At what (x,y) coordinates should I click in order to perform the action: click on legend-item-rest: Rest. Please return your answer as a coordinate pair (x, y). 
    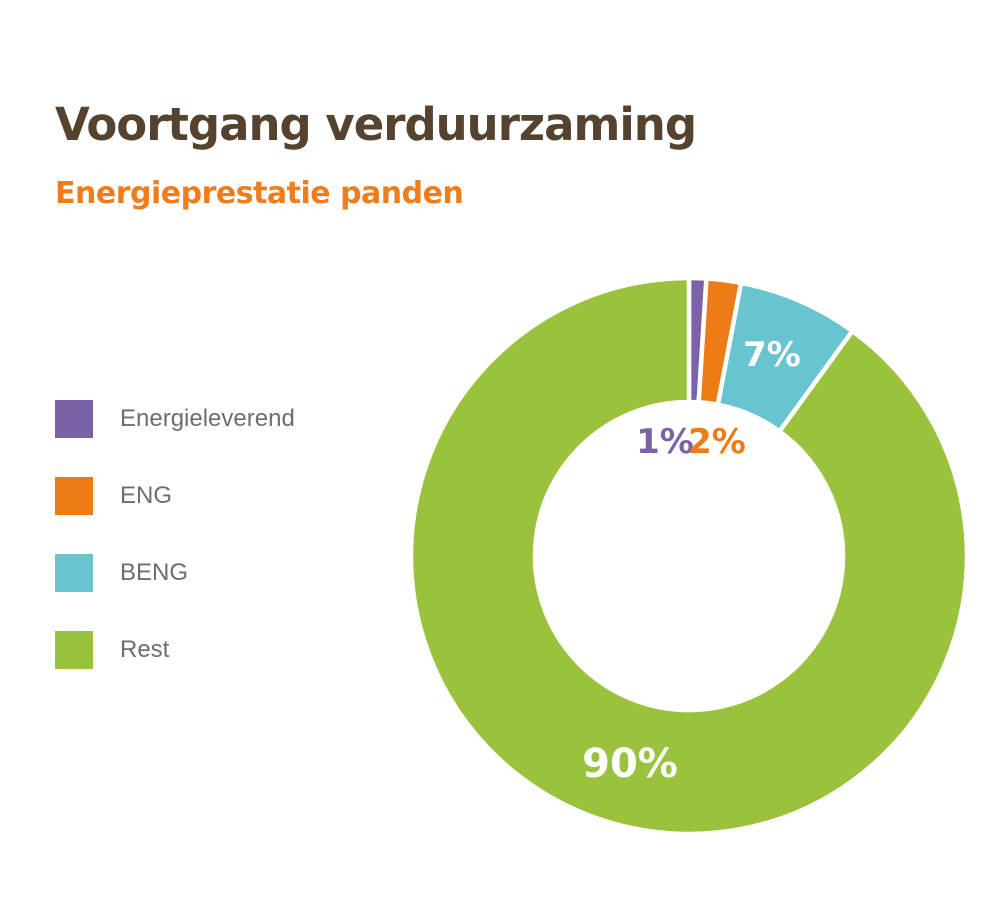
    Looking at the image, I should click on (175, 650).